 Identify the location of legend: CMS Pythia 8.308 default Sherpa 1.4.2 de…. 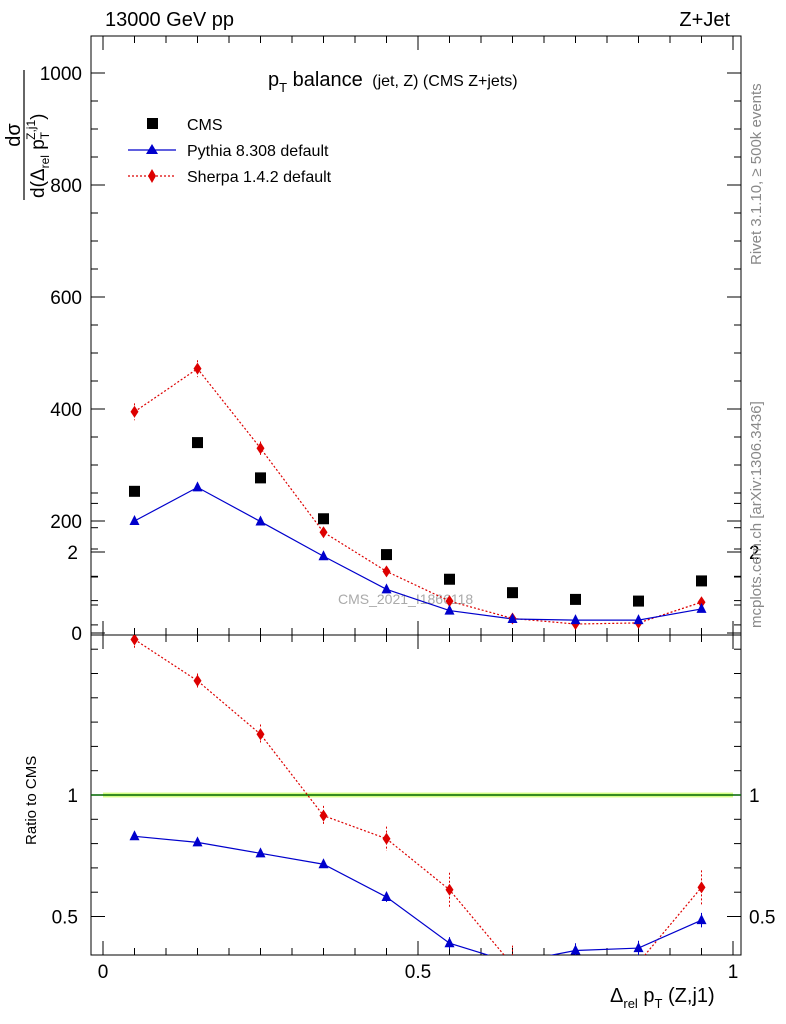
(230, 151).